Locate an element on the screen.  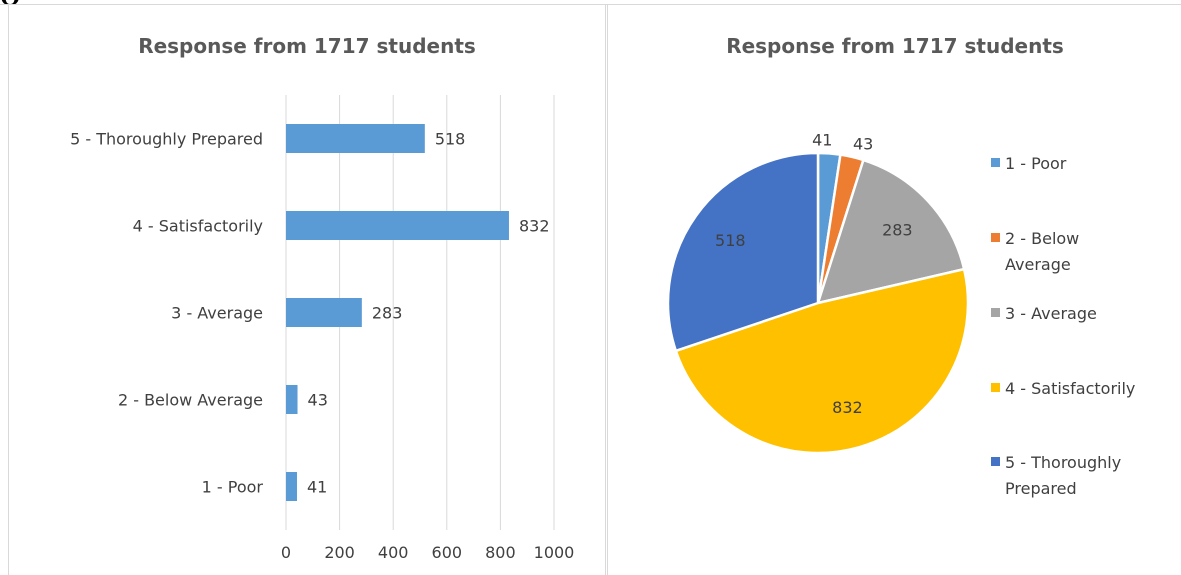
bar-data-label: 43 is located at coordinates (318, 400).